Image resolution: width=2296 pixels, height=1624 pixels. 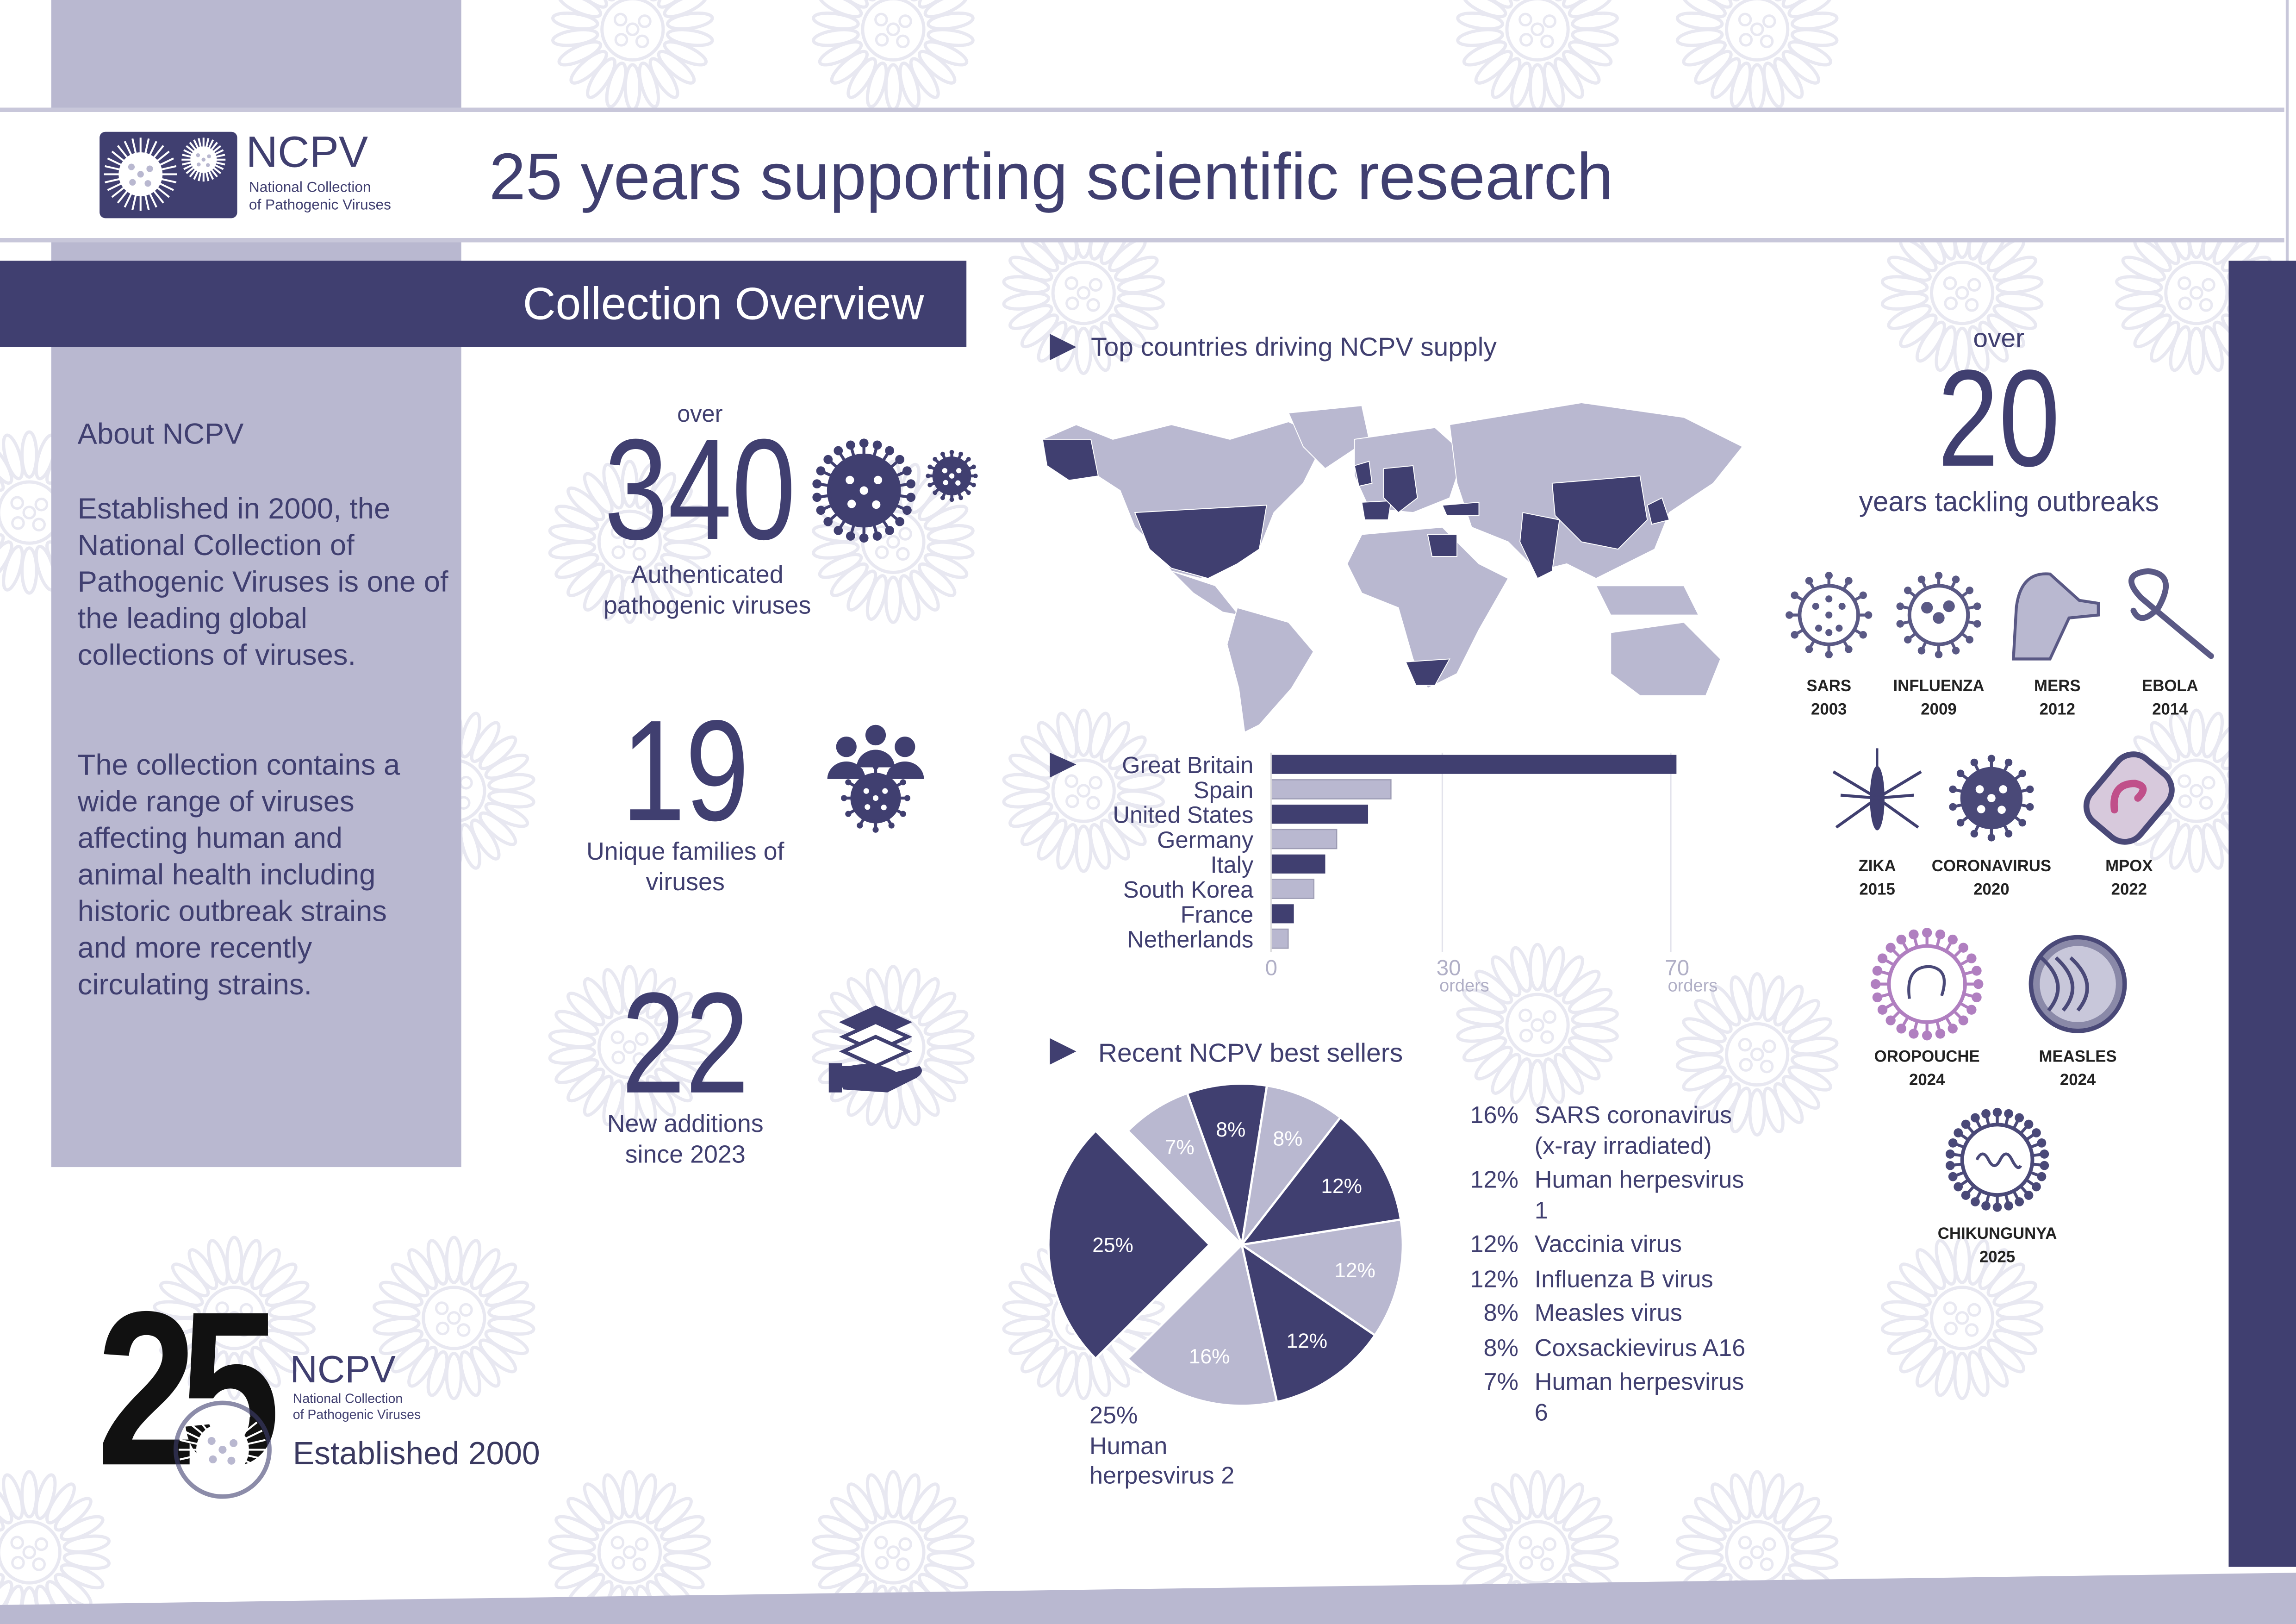 What do you see at coordinates (343, 1370) in the screenshot?
I see `footer-acronym: NCPV` at bounding box center [343, 1370].